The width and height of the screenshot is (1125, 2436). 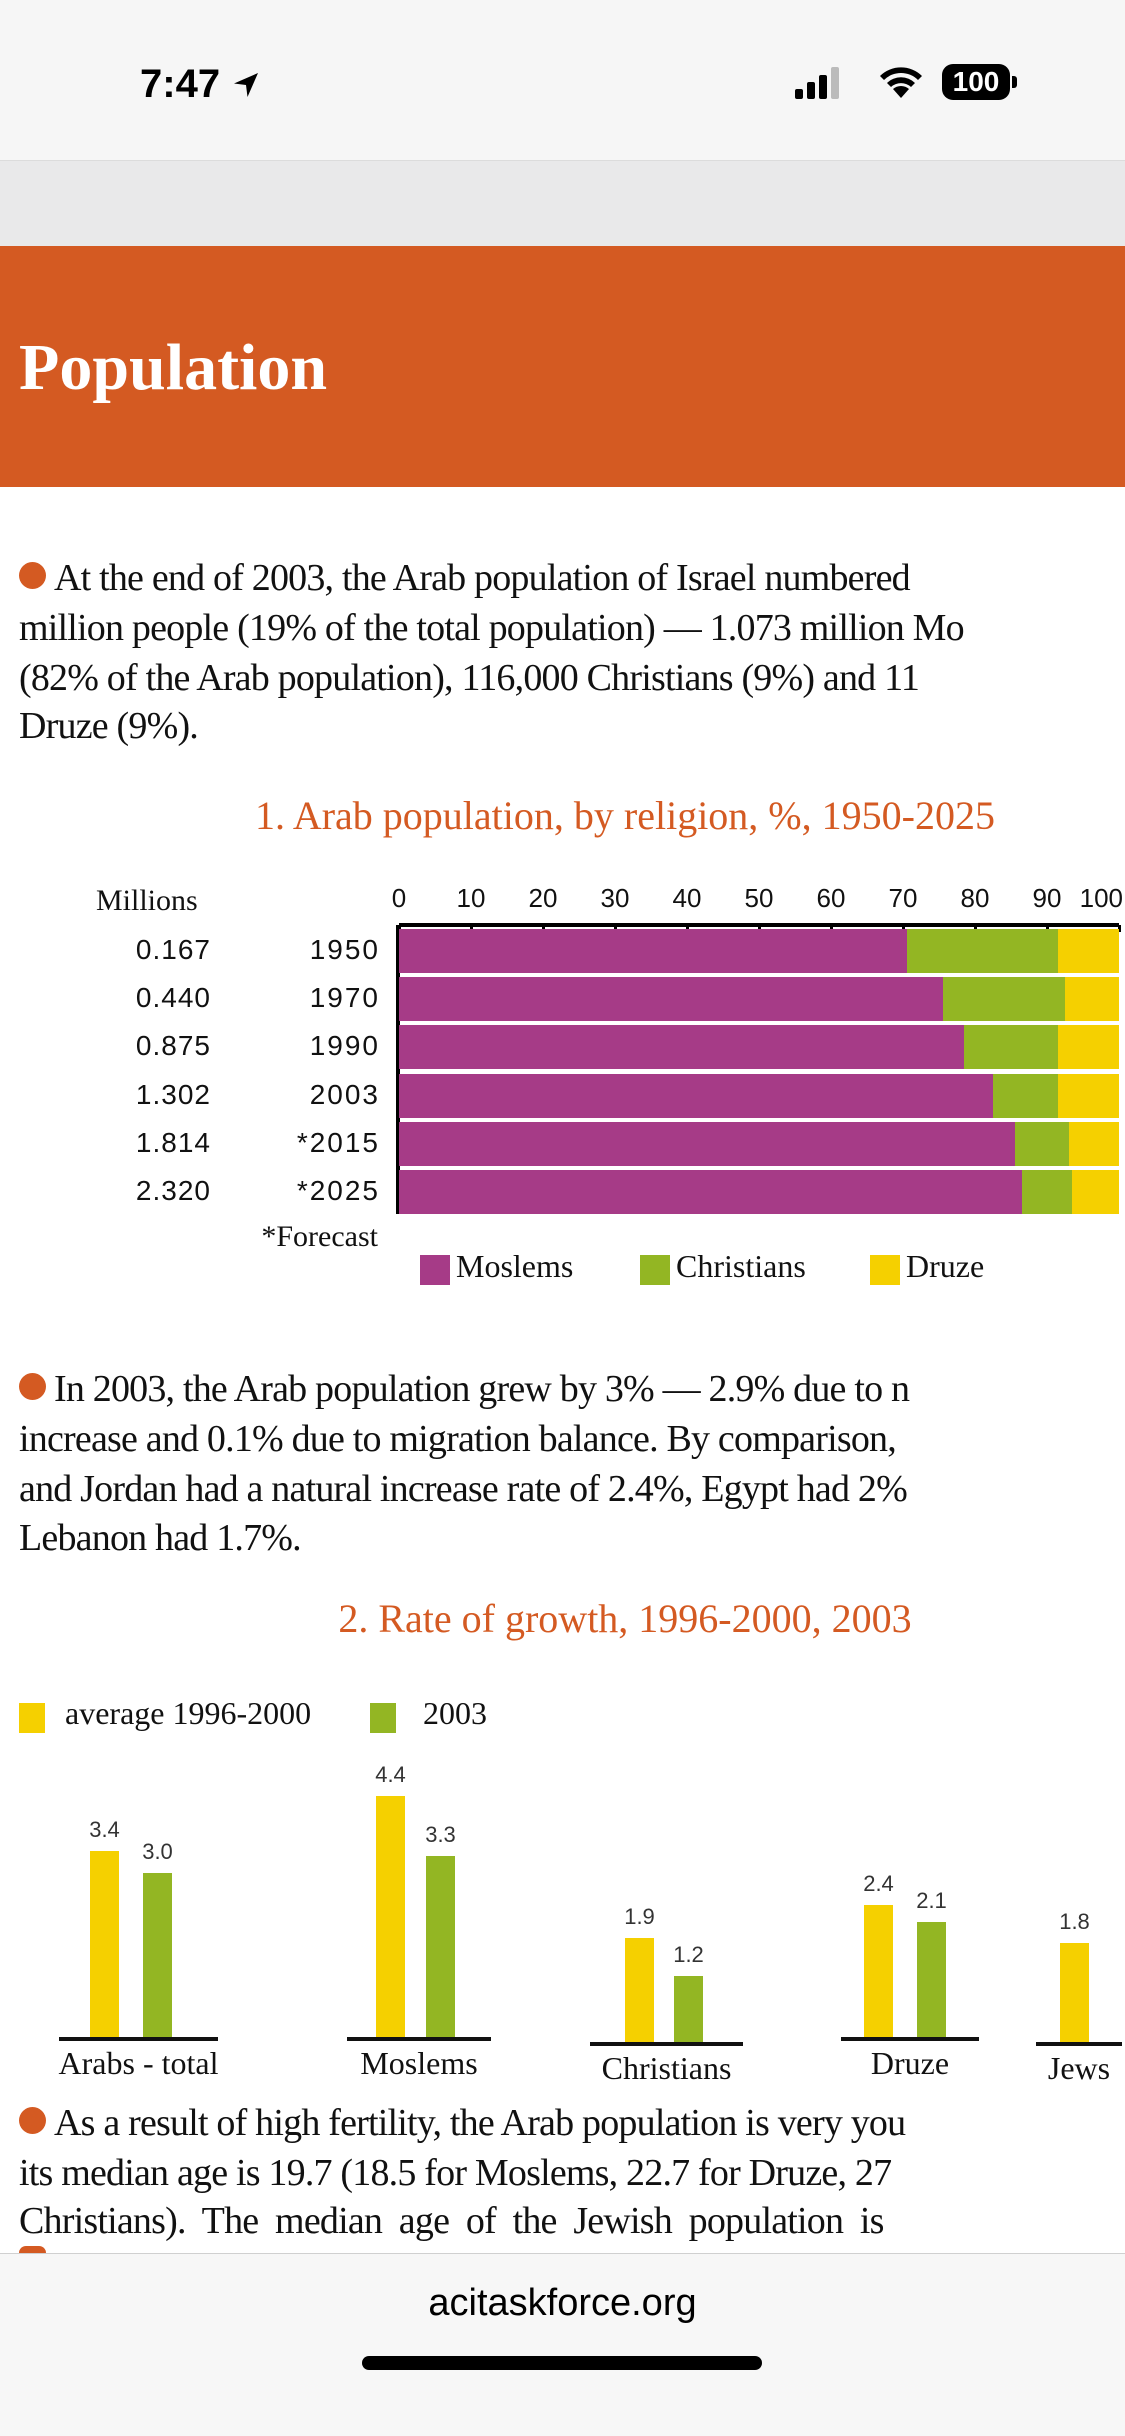 I want to click on bar-value-label: 2.1, so click(x=931, y=1900).